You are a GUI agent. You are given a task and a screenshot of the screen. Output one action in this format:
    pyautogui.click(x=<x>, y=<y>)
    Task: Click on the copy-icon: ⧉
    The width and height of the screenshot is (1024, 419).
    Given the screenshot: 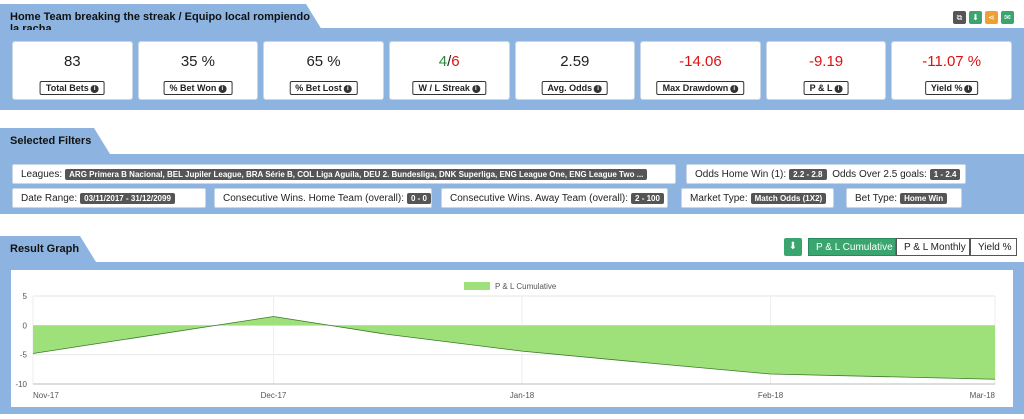 What is the action you would take?
    pyautogui.click(x=959, y=17)
    